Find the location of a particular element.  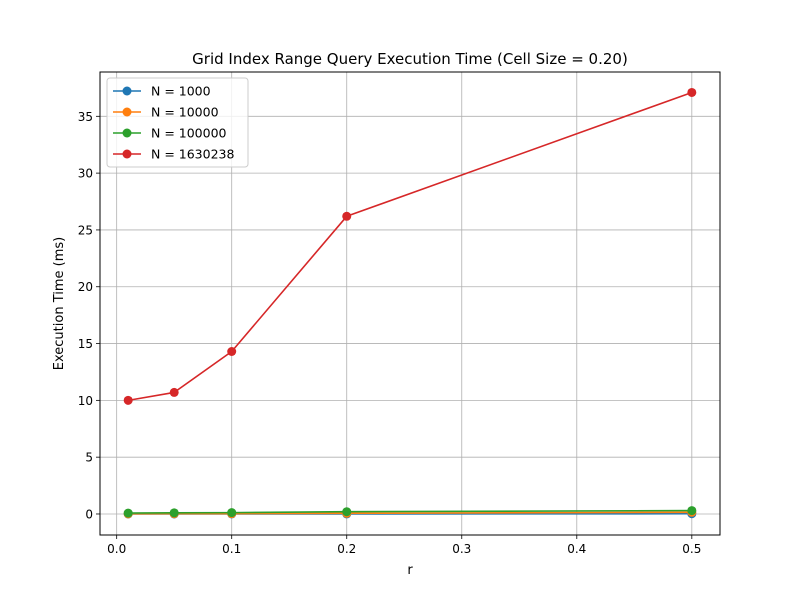

y-tick-label: 5 is located at coordinates (89, 458).